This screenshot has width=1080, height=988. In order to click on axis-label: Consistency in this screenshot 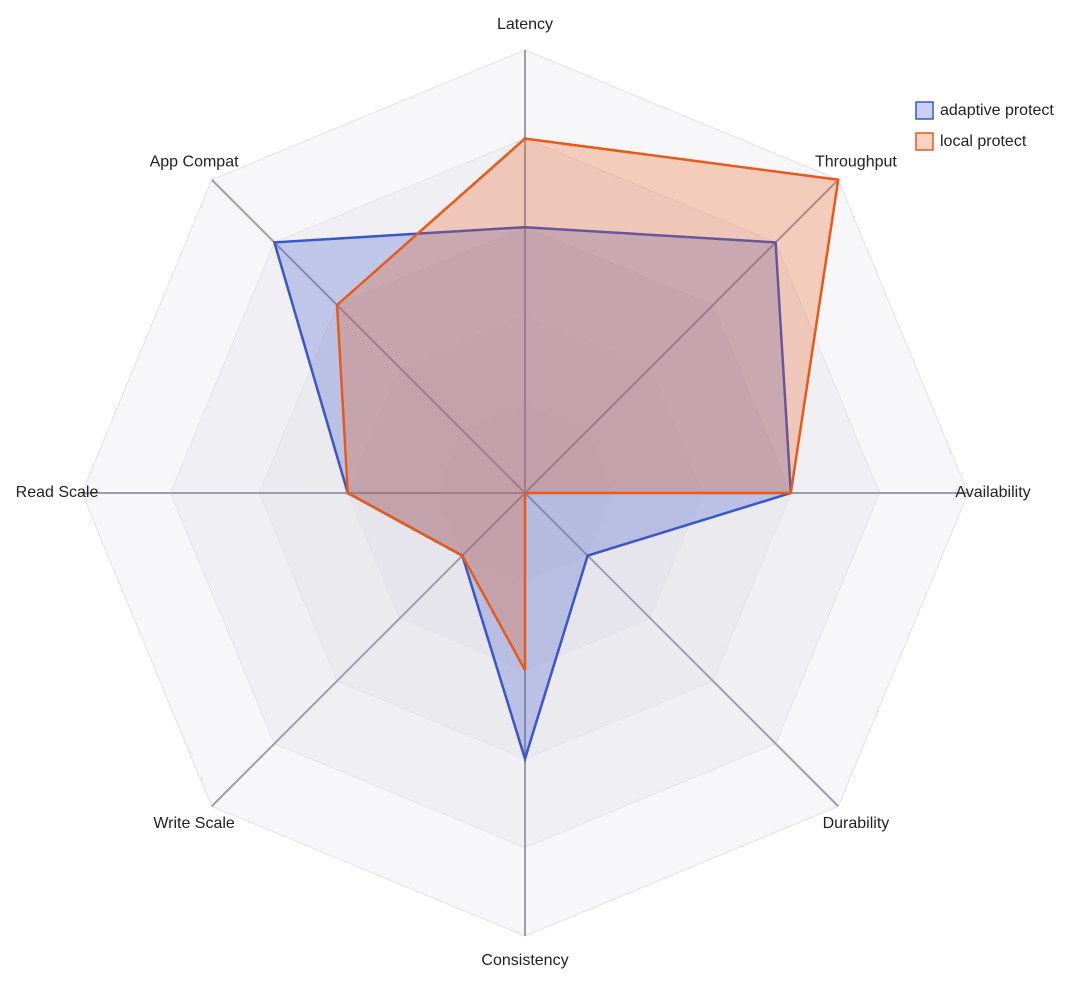, I will do `click(524, 960)`.